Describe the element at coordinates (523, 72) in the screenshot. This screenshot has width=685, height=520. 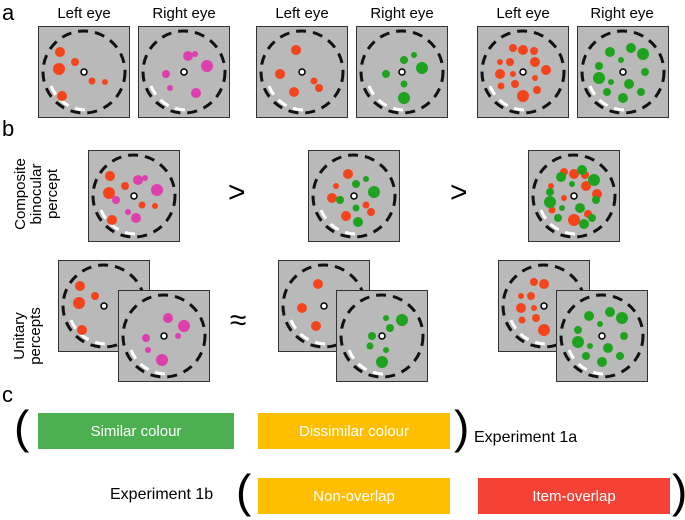
I see `stimulus-left-eye-overlap` at that location.